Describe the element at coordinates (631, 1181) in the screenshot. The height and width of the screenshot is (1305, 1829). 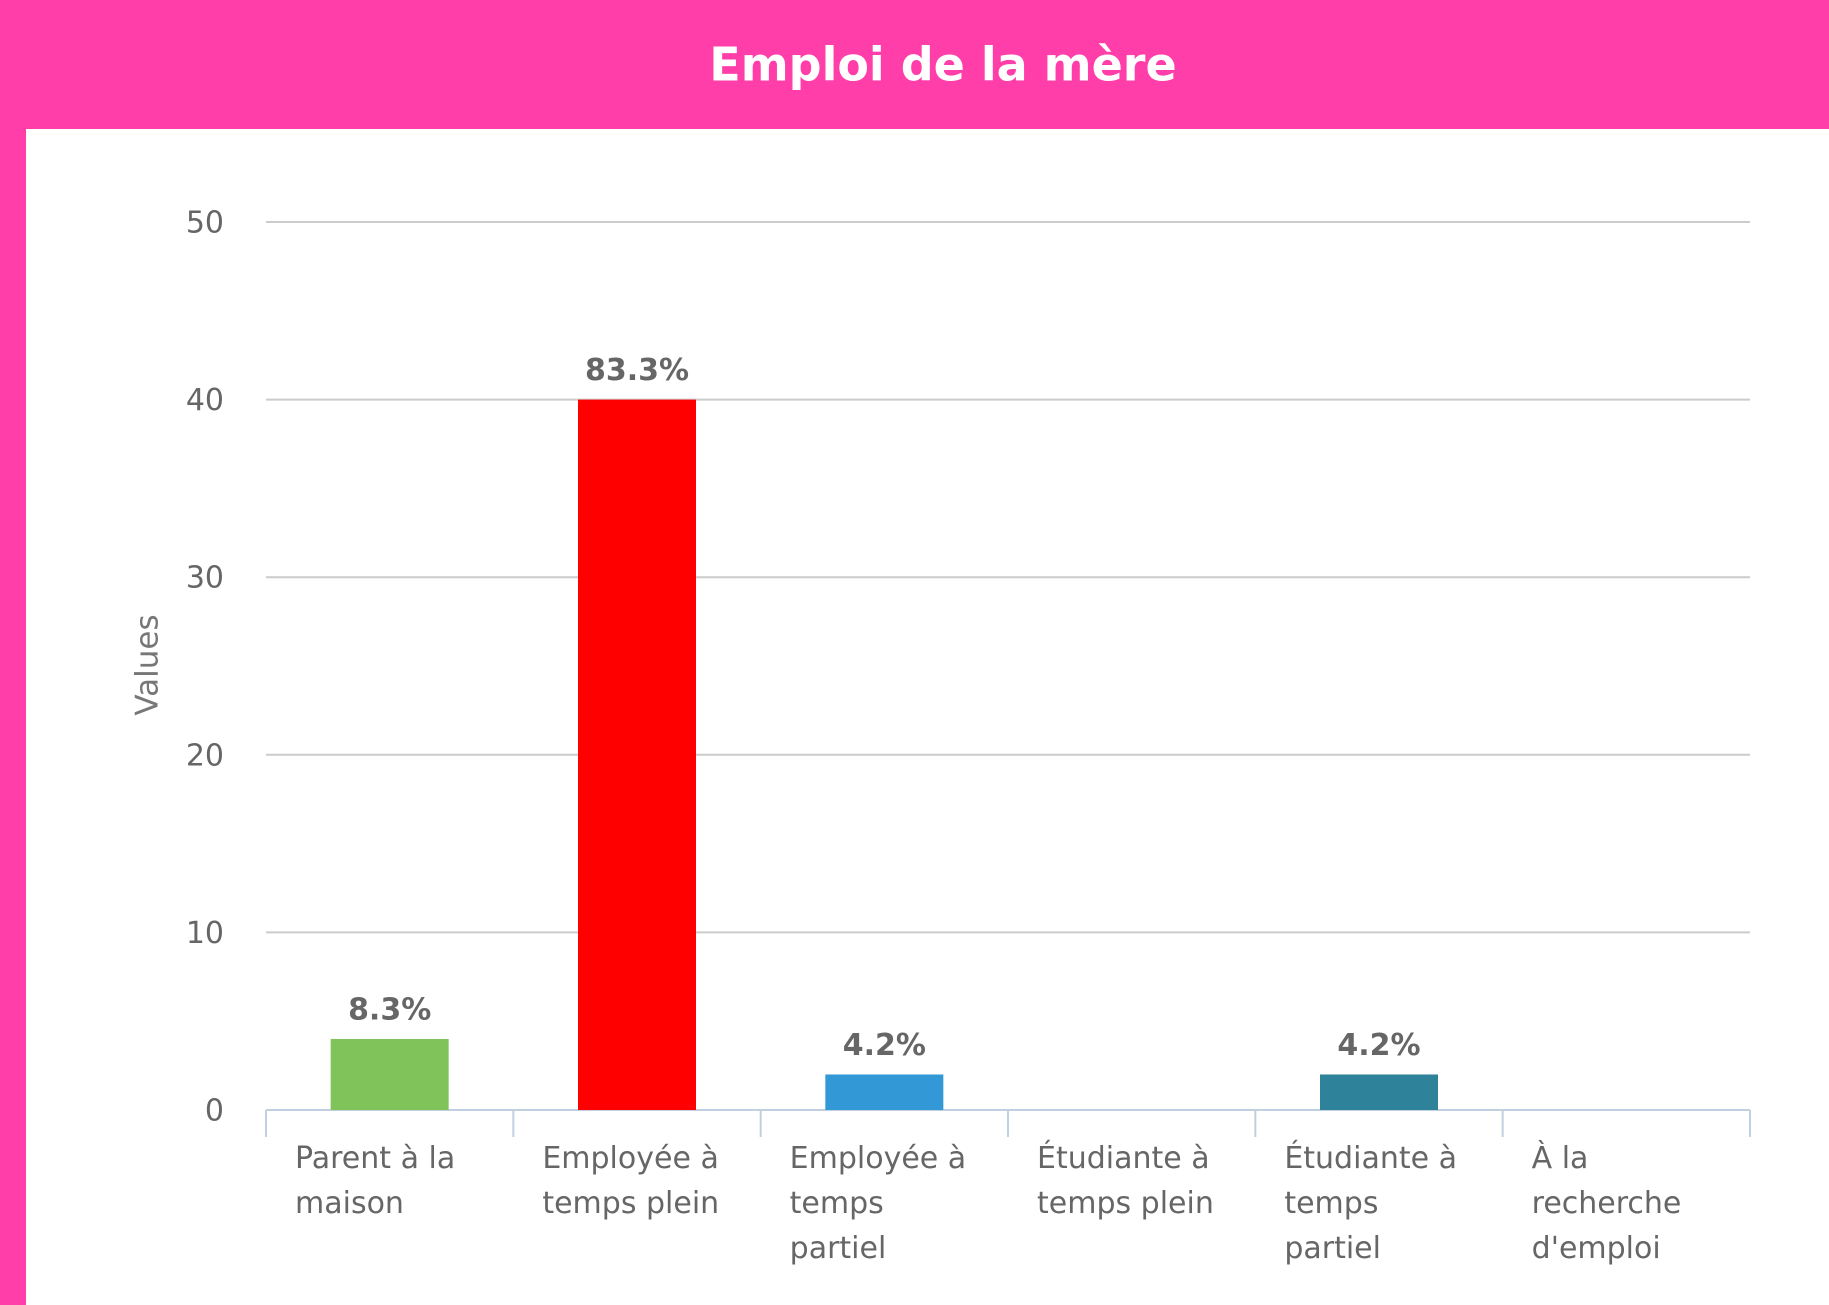
I see `x-tick-label: Employée à temps plein` at that location.